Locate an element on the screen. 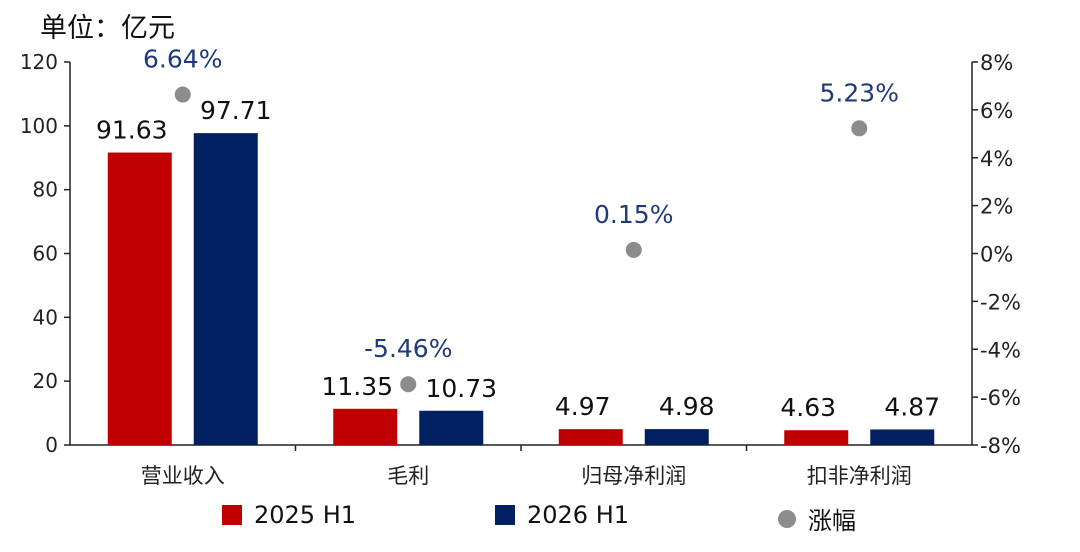 The image size is (1080, 552). legend-label-change: 涨幅 is located at coordinates (832, 521).